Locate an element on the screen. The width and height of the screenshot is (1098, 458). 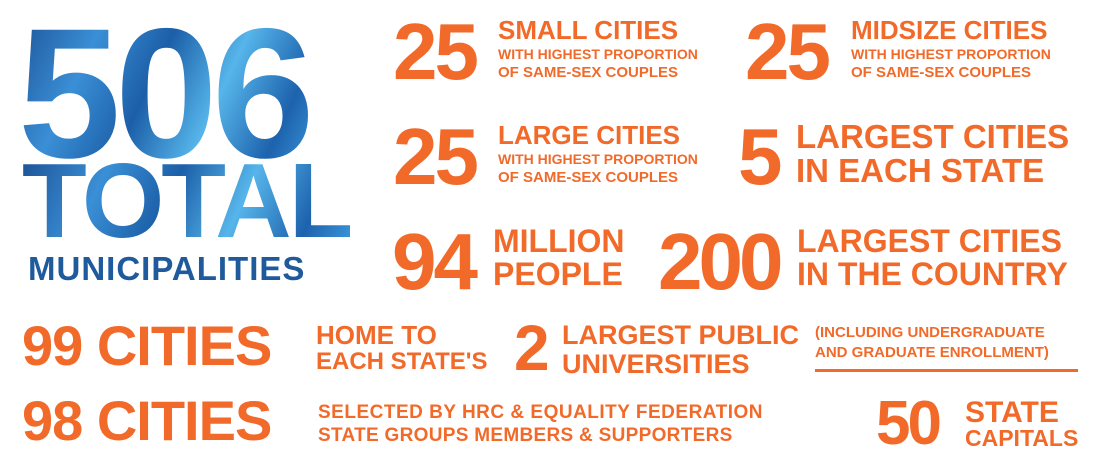
underline is located at coordinates (946, 370).